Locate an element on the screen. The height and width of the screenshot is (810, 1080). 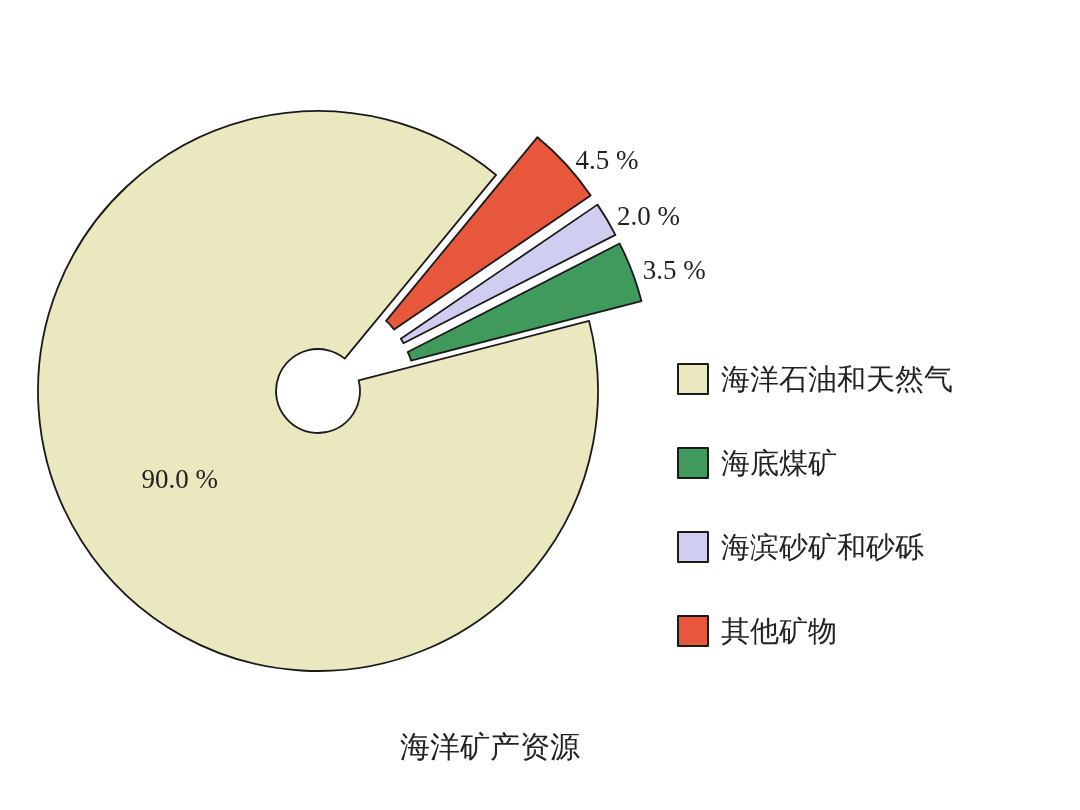
data-label: 3.5 % is located at coordinates (674, 269).